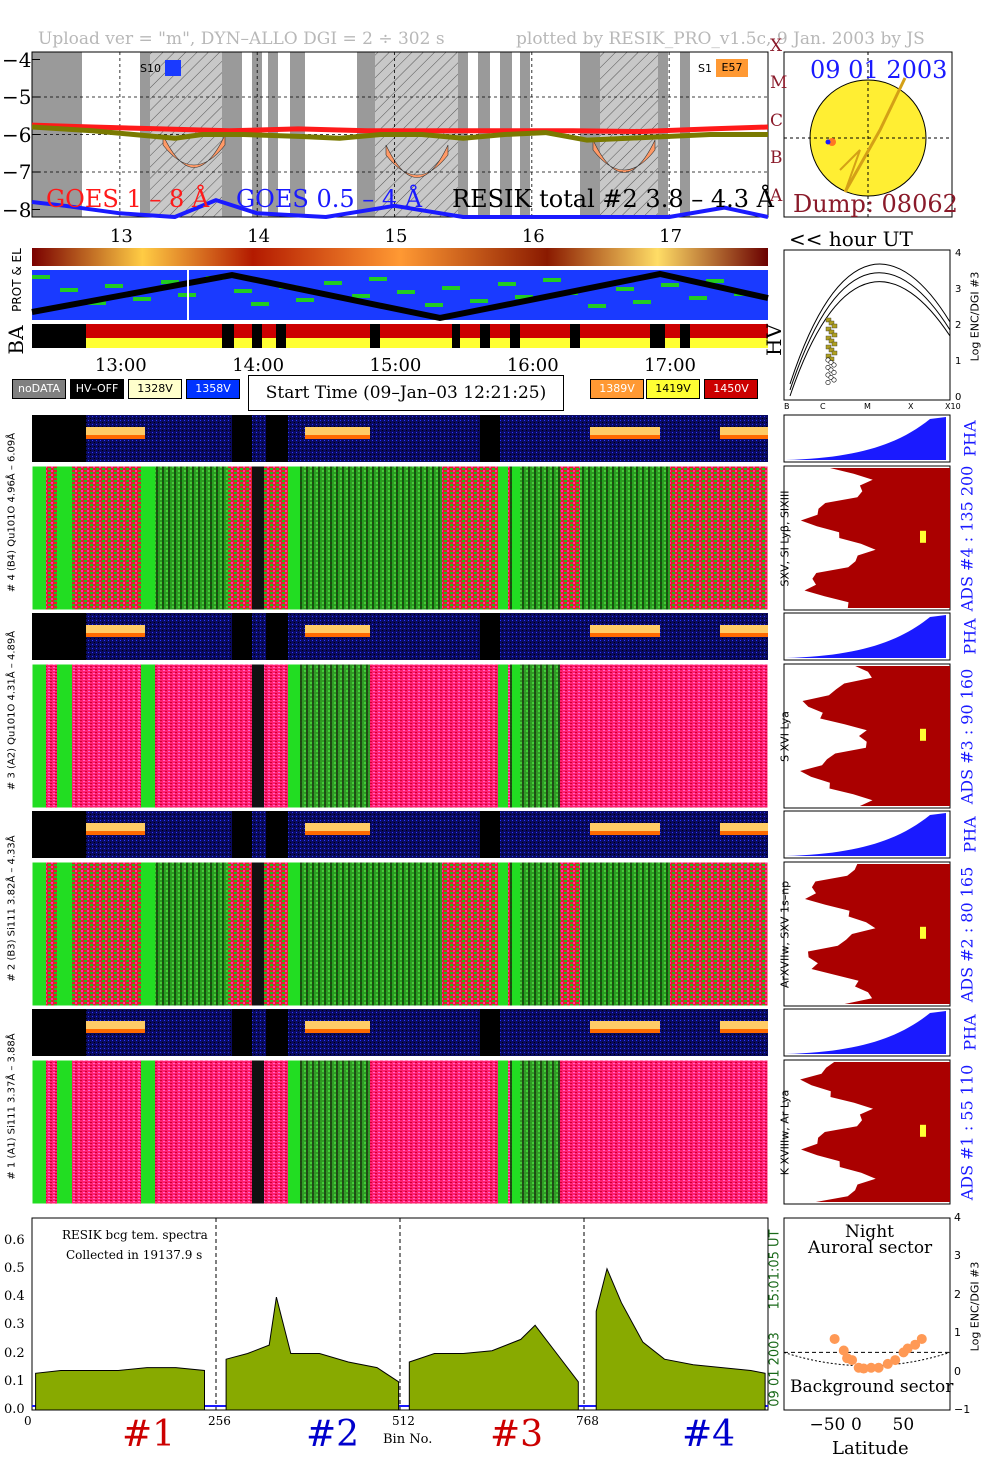 This screenshot has height=1477, width=1004. What do you see at coordinates (958, 253) in the screenshot?
I see `hv-ytick: 4` at bounding box center [958, 253].